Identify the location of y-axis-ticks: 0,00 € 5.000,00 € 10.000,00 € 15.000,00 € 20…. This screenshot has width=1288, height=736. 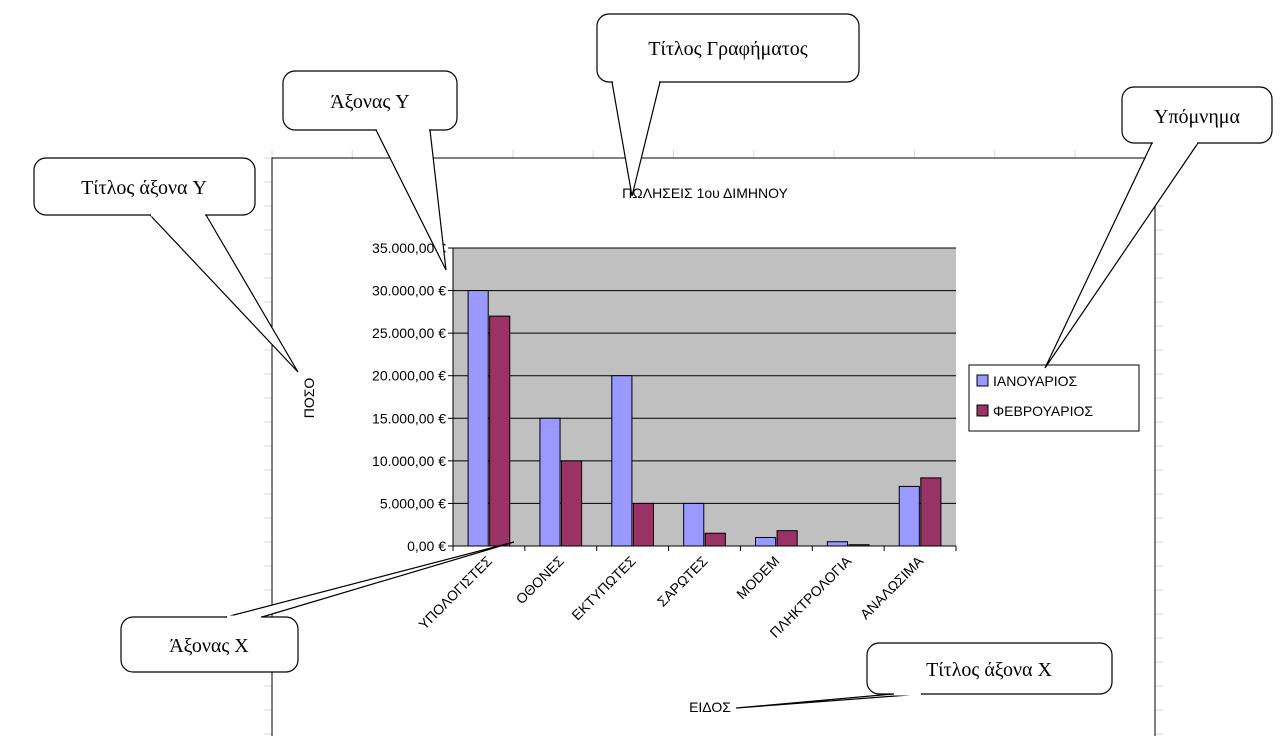
(412, 397).